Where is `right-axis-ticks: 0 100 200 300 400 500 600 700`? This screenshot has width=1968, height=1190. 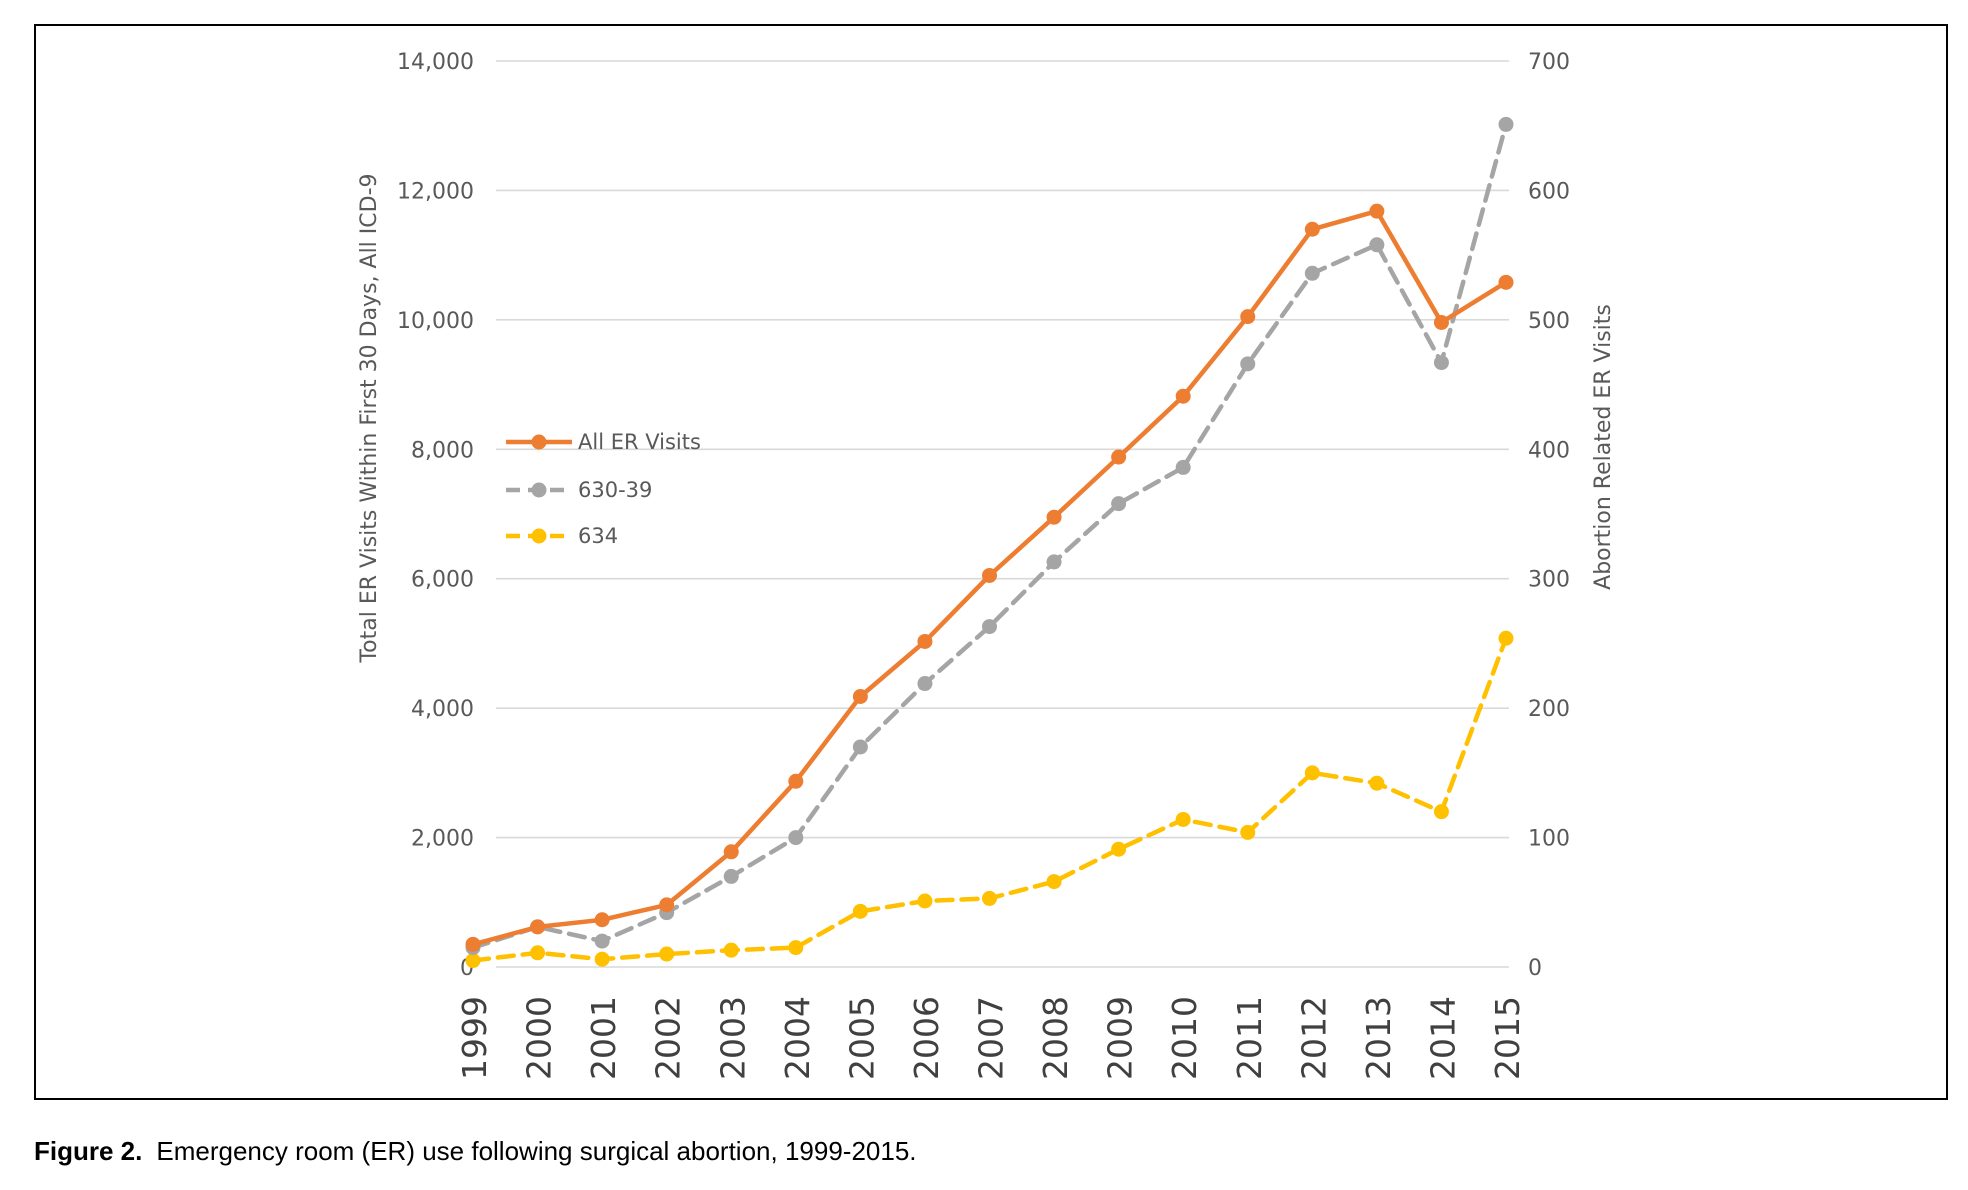
right-axis-ticks: 0 100 200 300 400 500 600 700 is located at coordinates (1549, 515).